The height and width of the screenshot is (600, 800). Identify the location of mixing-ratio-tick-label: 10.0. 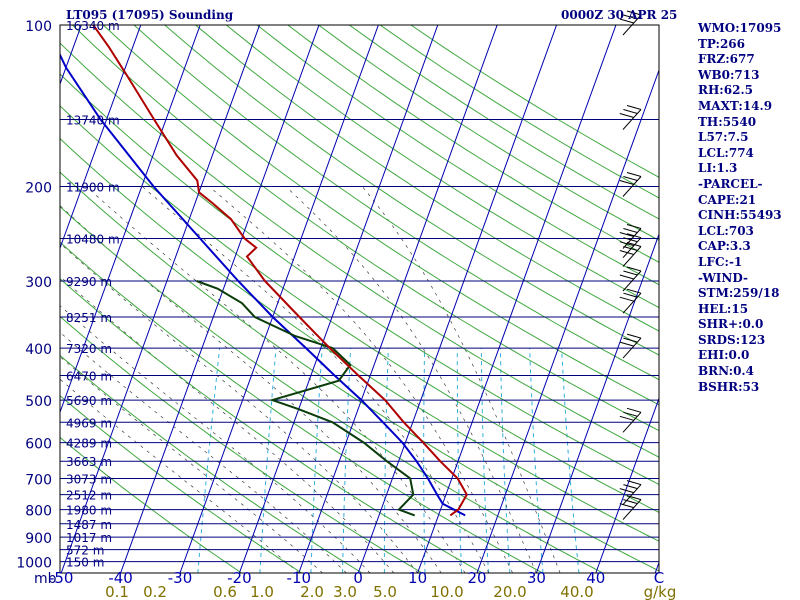
(446, 591).